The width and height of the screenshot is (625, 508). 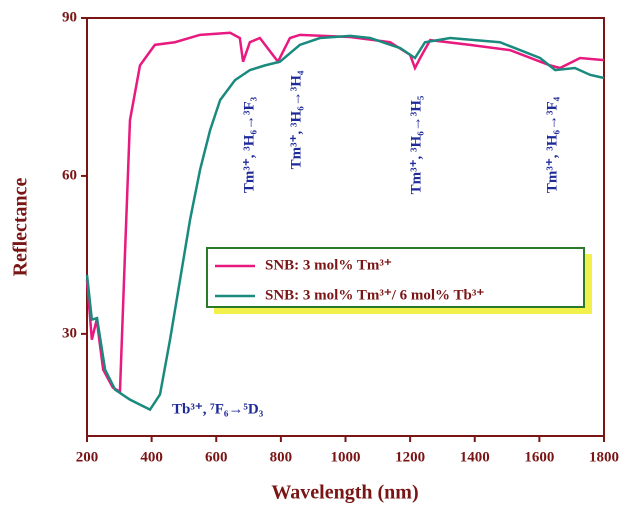 I want to click on annotation: Tm³⁺, ³H₆→³H₄, so click(x=296, y=119).